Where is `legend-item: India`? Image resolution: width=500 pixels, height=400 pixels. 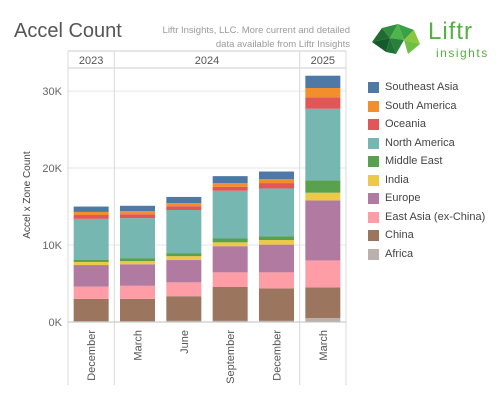 legend-item: India is located at coordinates (433, 181).